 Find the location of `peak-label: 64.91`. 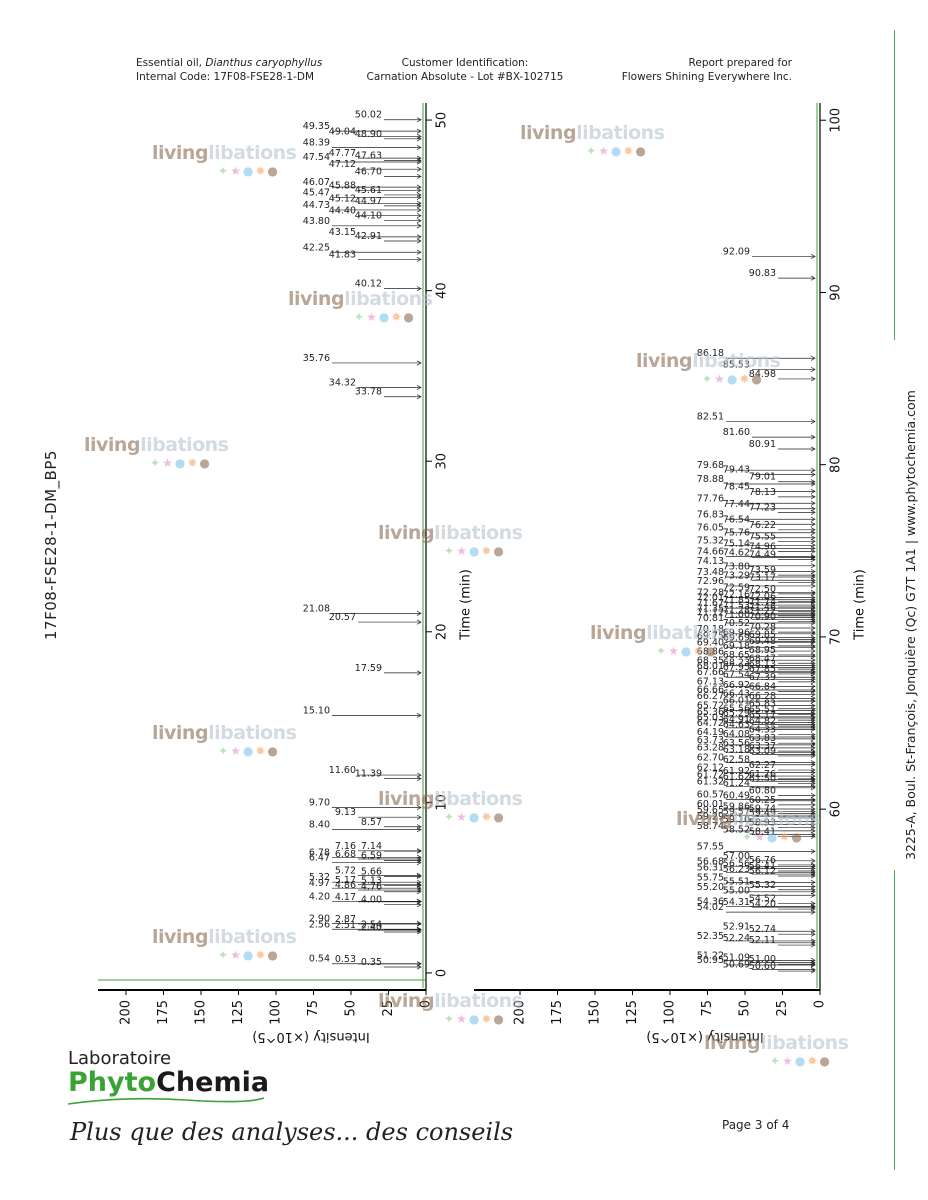

peak-label: 64.91 is located at coordinates (736, 720).